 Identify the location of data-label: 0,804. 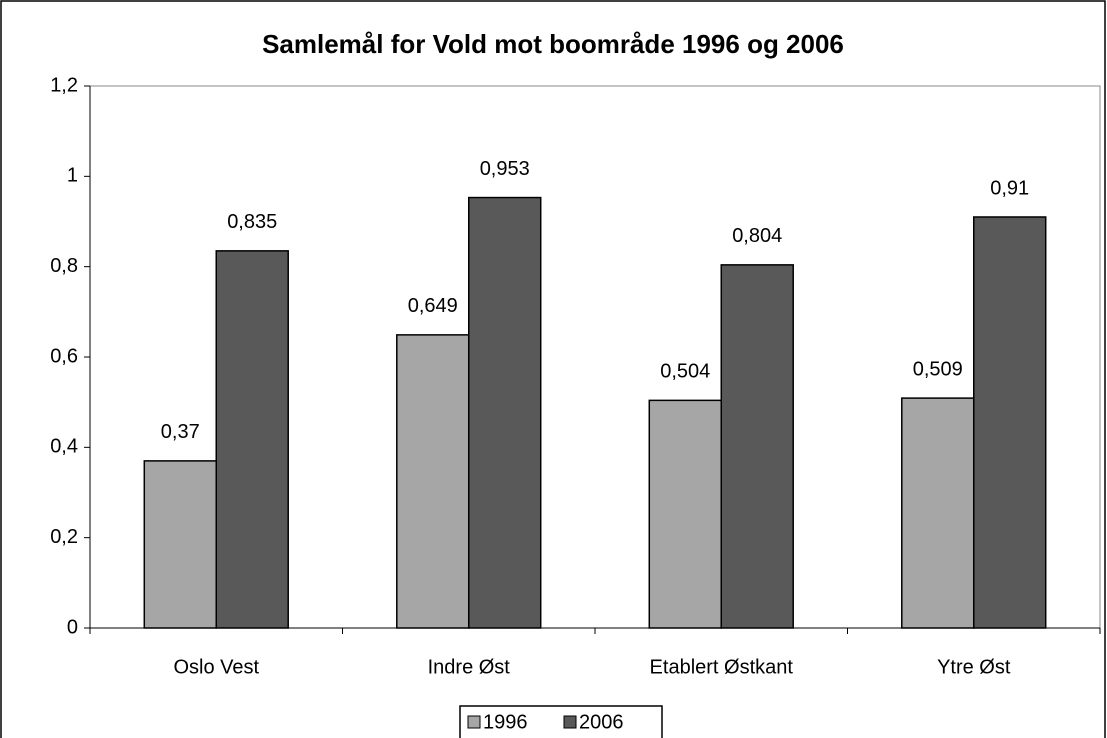
(757, 236).